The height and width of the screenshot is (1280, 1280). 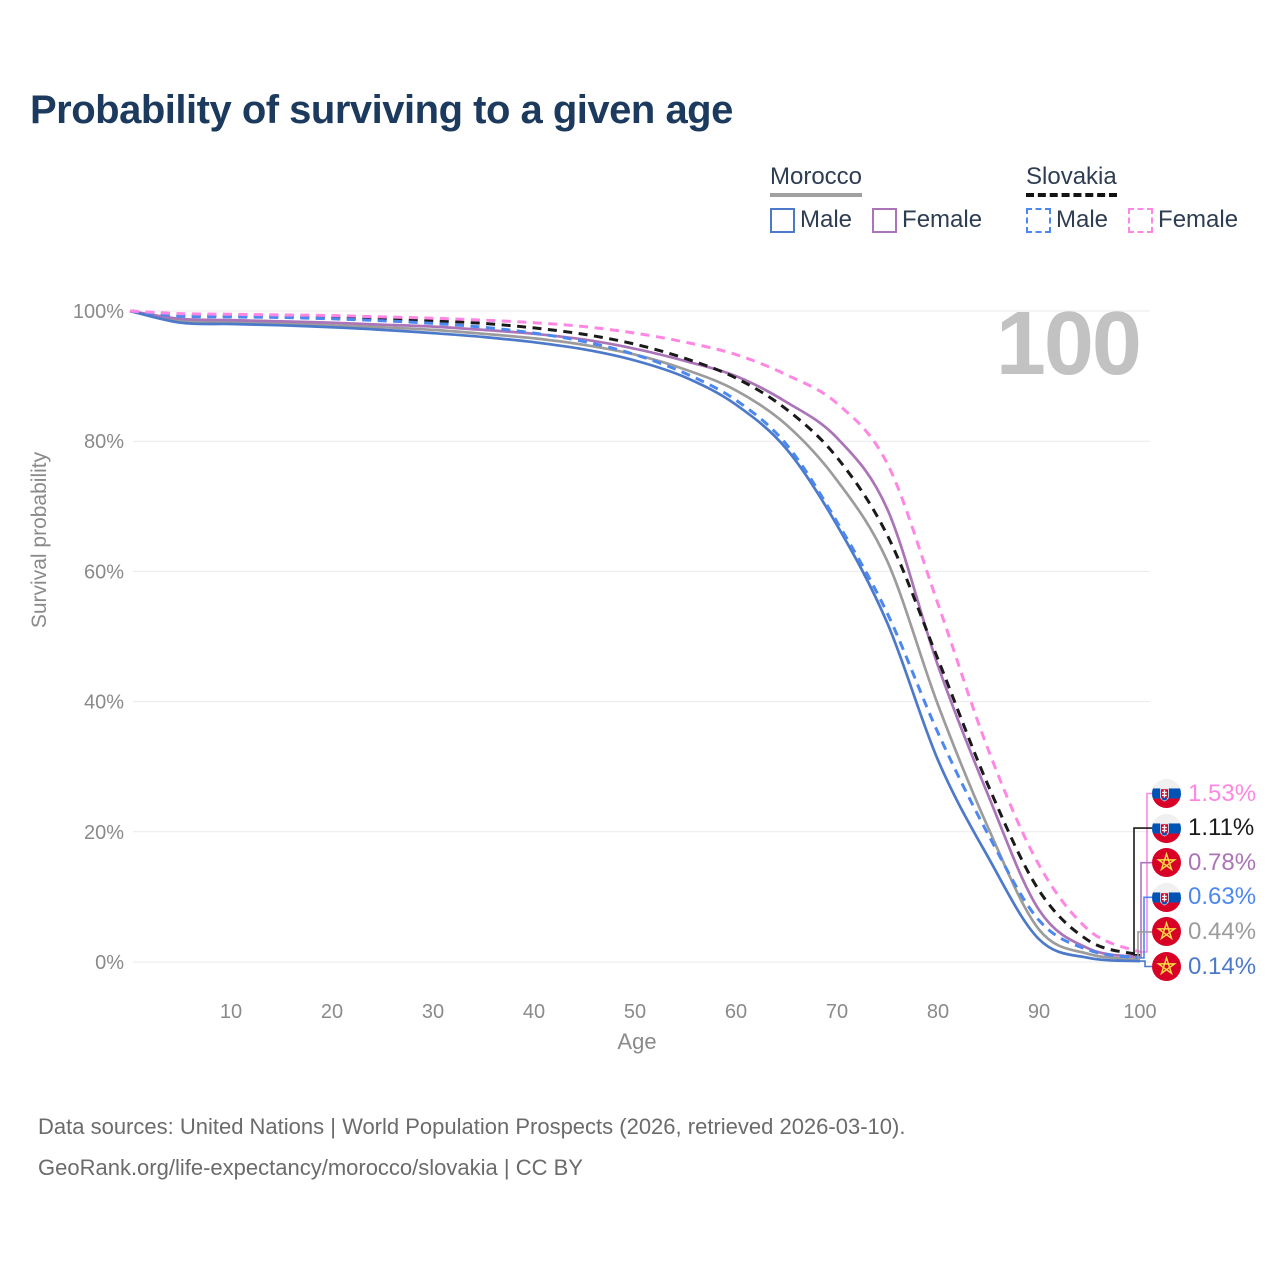 What do you see at coordinates (381, 110) in the screenshot?
I see `page-title: Probability of surviving to a given age` at bounding box center [381, 110].